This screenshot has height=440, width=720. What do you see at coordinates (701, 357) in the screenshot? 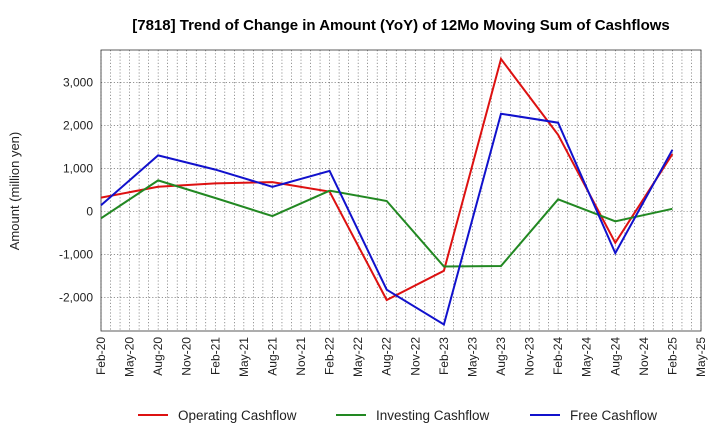
I see `x-tick-label: May-25` at bounding box center [701, 357].